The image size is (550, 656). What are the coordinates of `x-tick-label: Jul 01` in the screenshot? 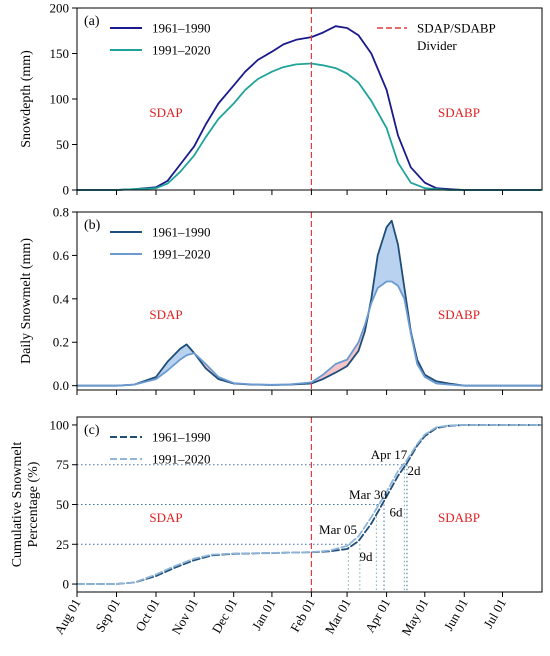 It's located at (494, 613).